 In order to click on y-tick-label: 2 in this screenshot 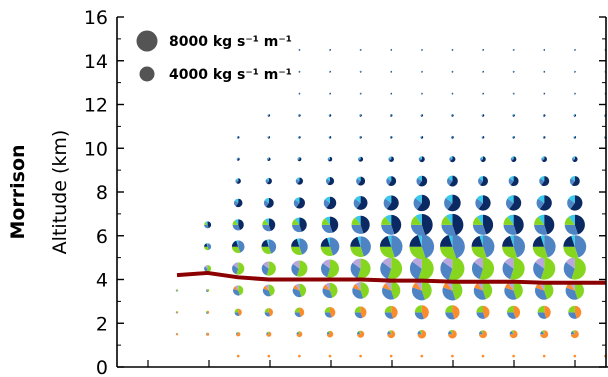, I will do `click(102, 324)`.